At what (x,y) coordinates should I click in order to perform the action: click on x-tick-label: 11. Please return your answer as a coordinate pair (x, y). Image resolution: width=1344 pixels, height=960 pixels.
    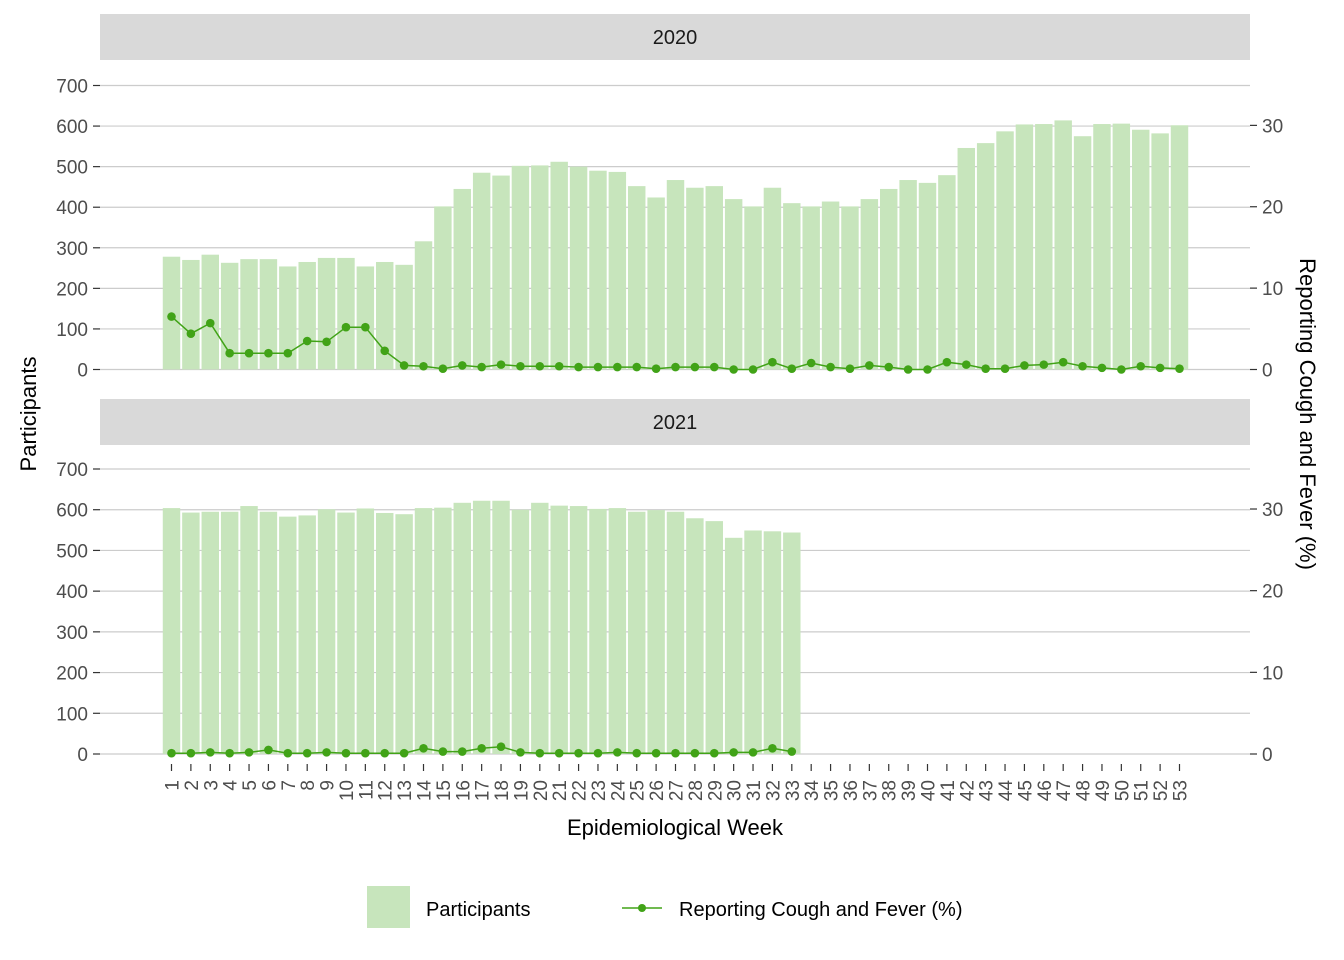
    Looking at the image, I should click on (366, 790).